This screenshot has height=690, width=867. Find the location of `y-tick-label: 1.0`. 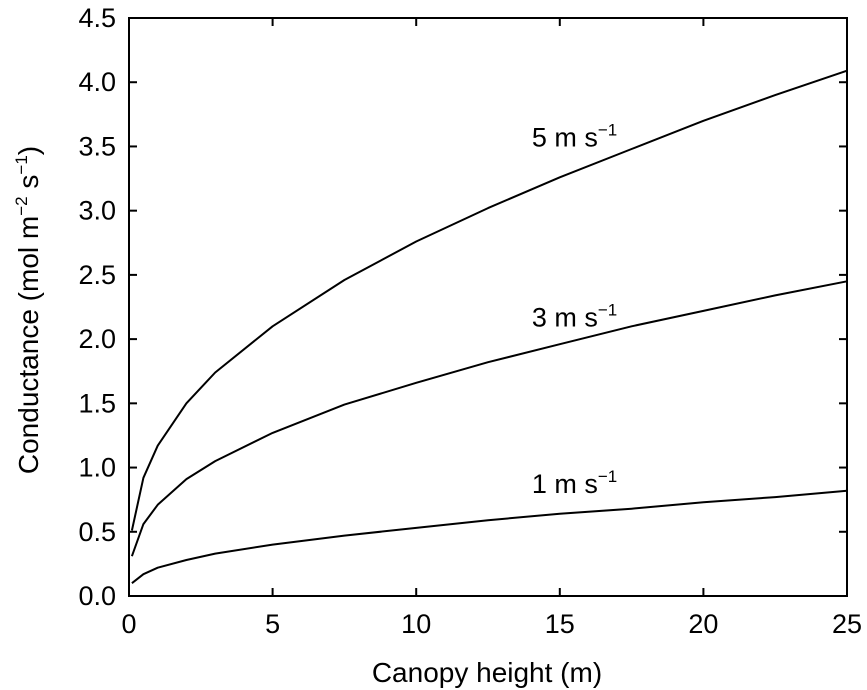

y-tick-label: 1.0 is located at coordinates (97, 468).